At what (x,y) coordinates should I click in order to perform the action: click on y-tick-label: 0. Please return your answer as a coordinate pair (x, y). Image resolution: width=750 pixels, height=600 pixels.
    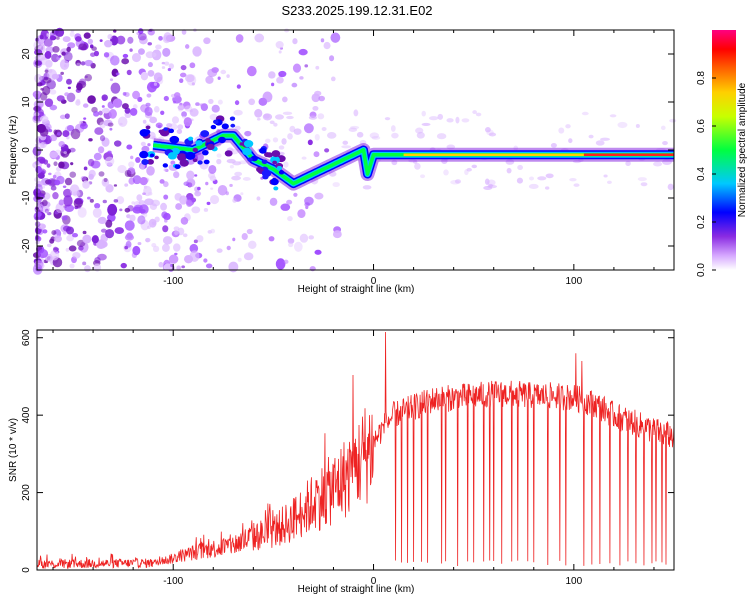
    Looking at the image, I should click on (26, 570).